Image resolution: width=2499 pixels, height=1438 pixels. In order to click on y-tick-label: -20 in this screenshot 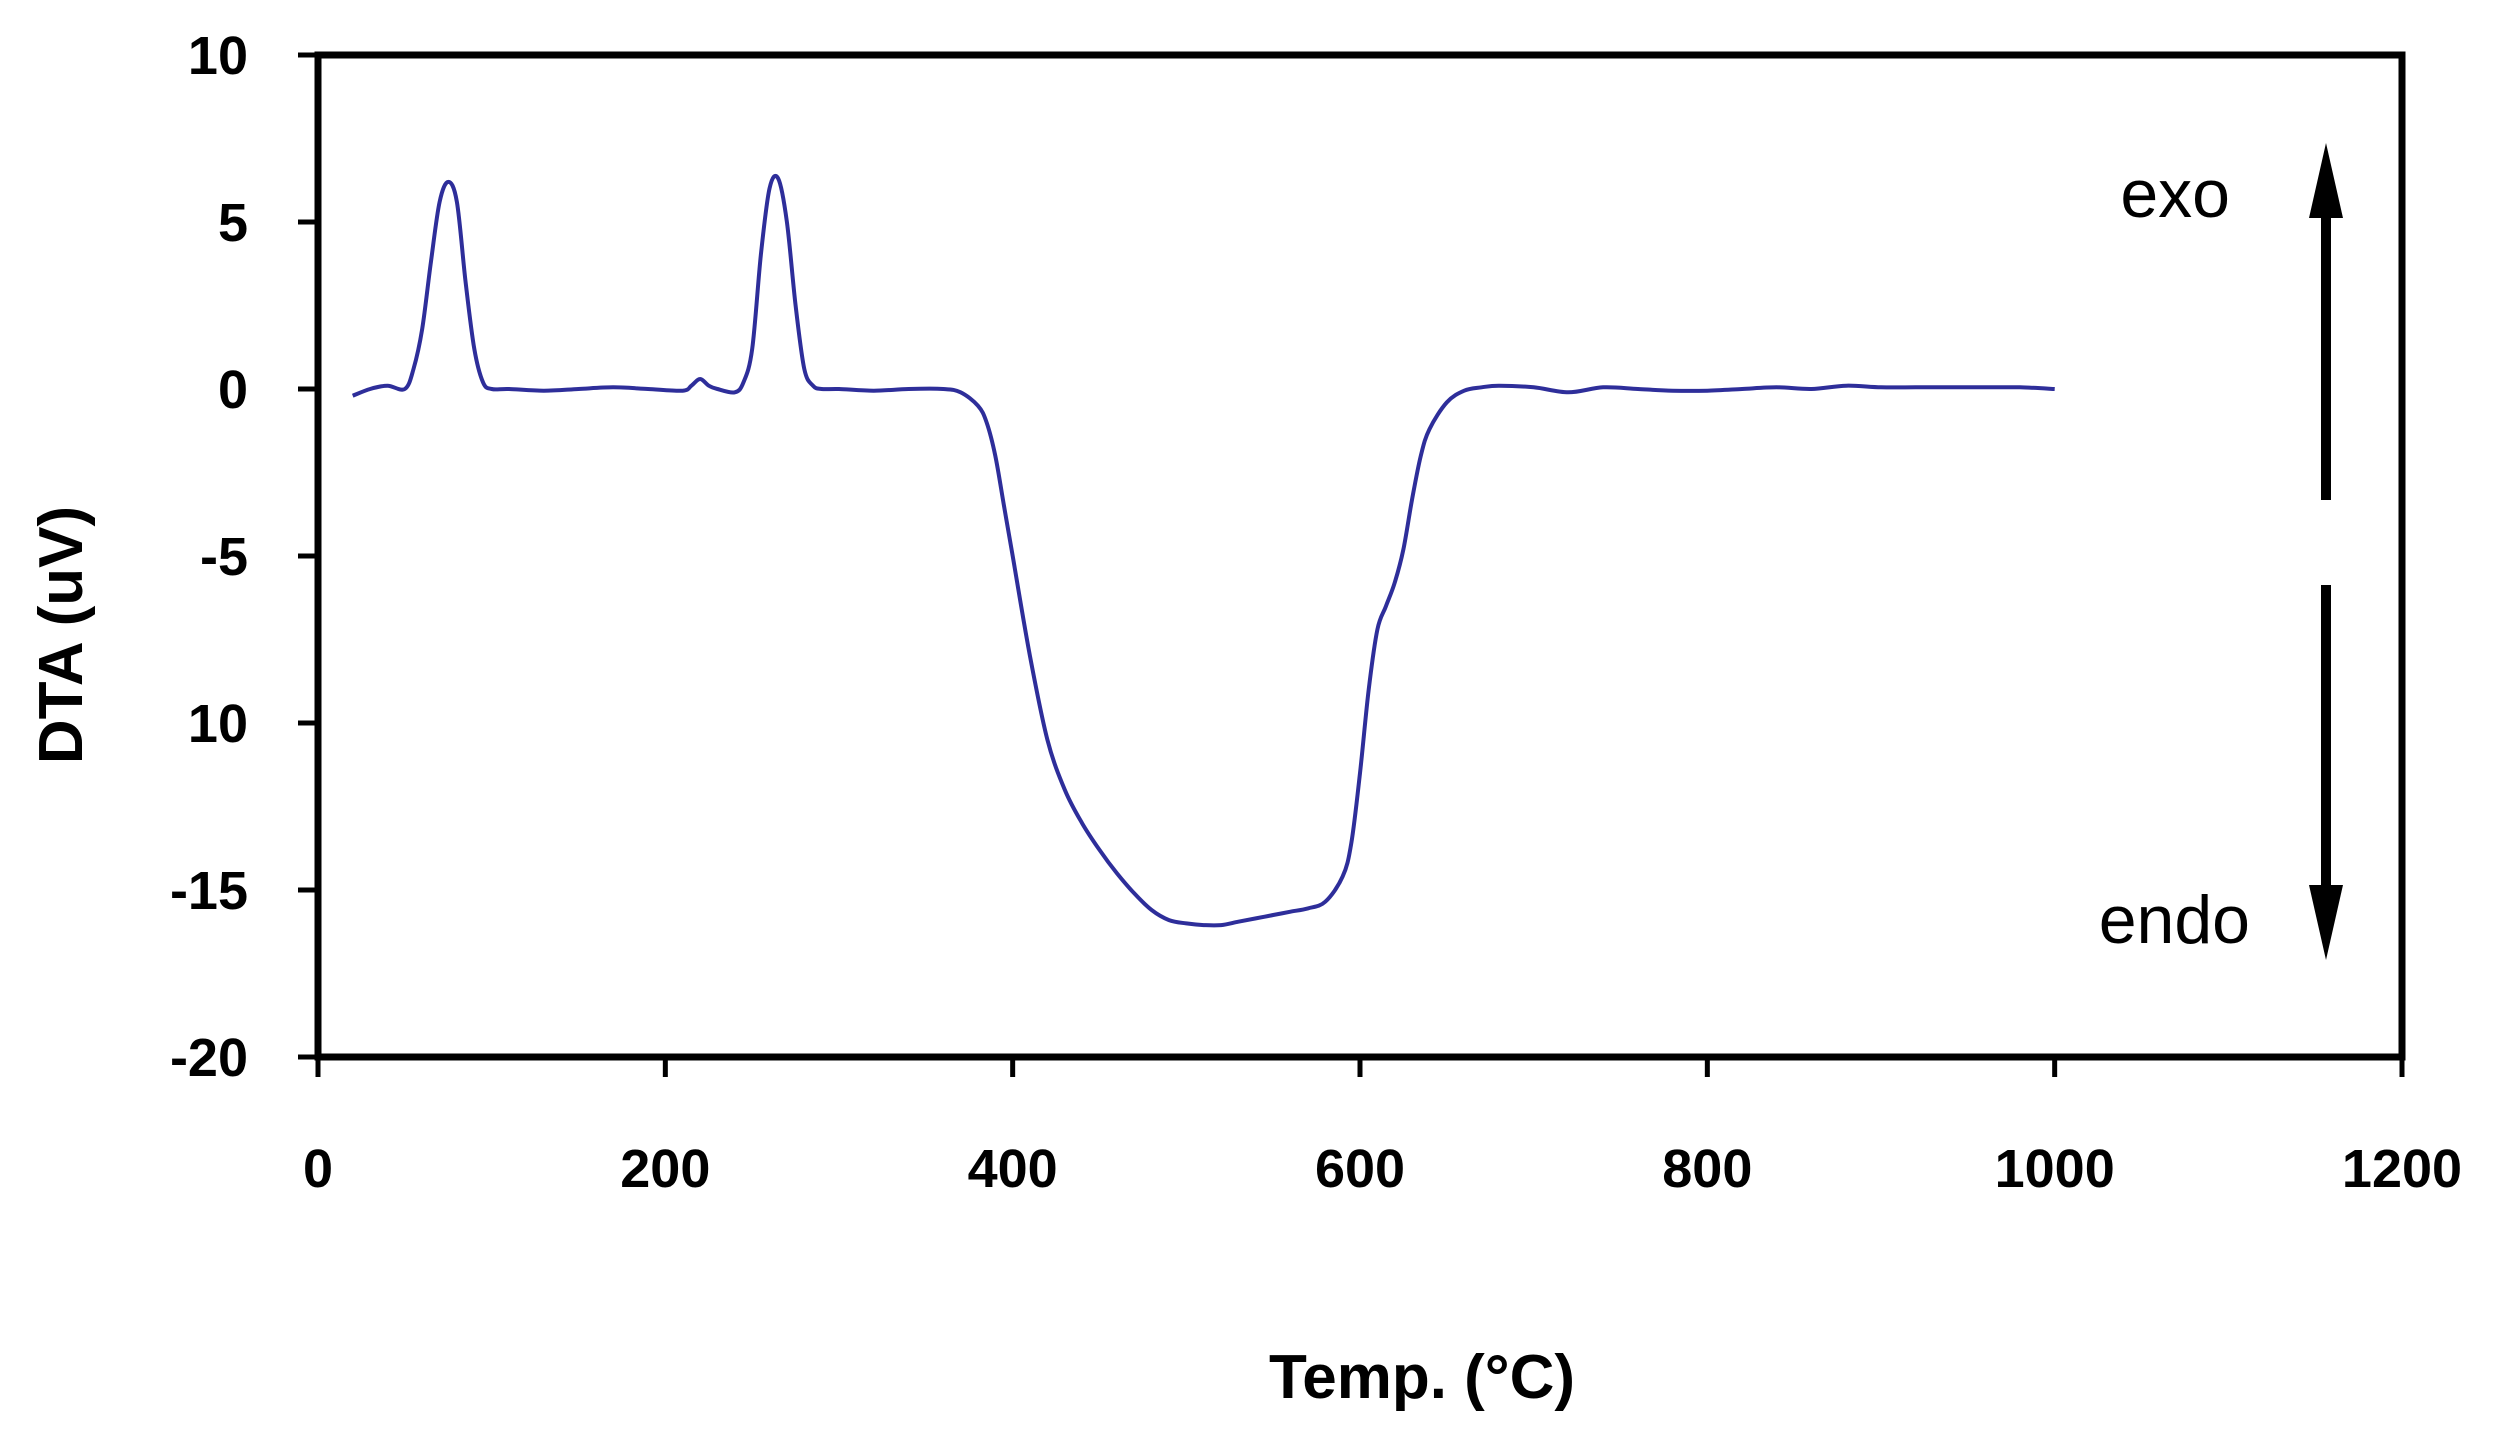, I will do `click(209, 1058)`.